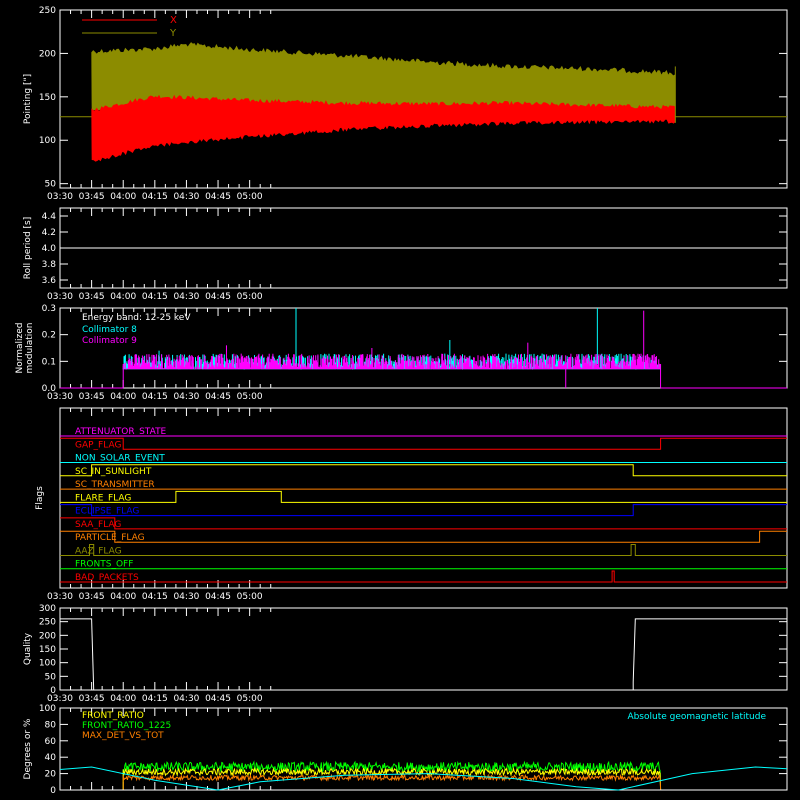 This screenshot has width=800, height=800. I want to click on pointing-ylabel: Pointing ["], so click(28, 99).